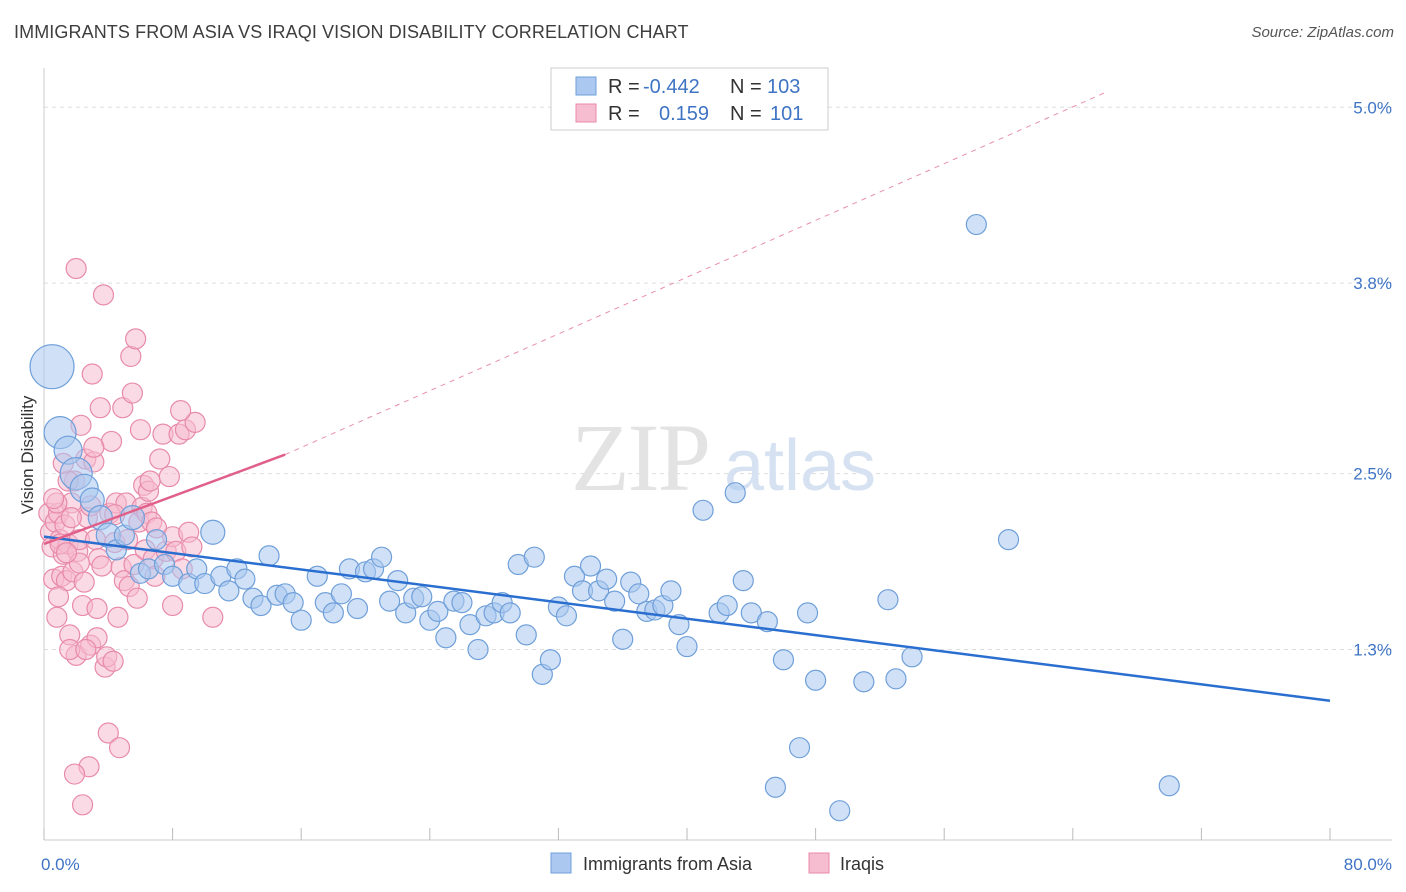  What do you see at coordinates (783, 87) in the screenshot?
I see `legend-n-value-asia: 103` at bounding box center [783, 87].